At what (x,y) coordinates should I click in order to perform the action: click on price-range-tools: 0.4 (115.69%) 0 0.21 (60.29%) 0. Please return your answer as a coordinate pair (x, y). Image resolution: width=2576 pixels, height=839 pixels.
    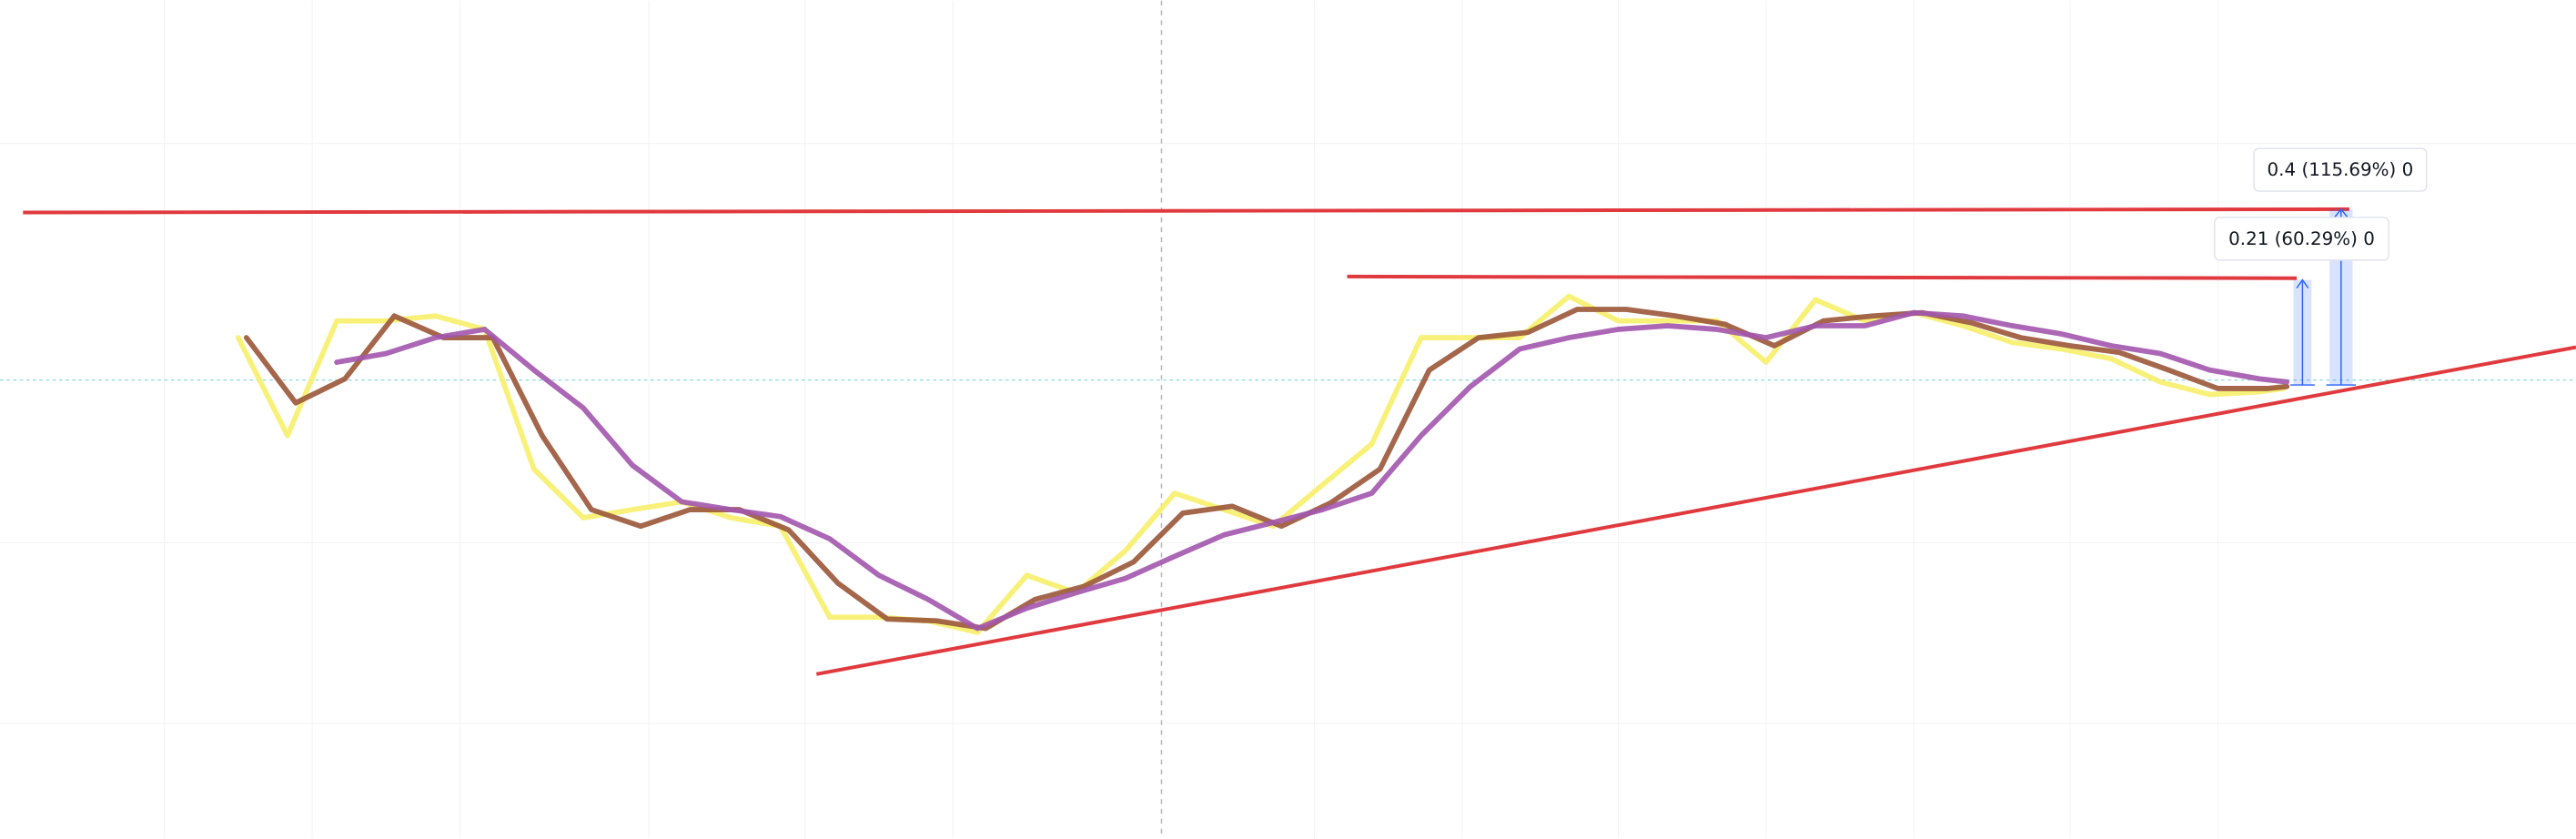
    Looking at the image, I should click on (2321, 267).